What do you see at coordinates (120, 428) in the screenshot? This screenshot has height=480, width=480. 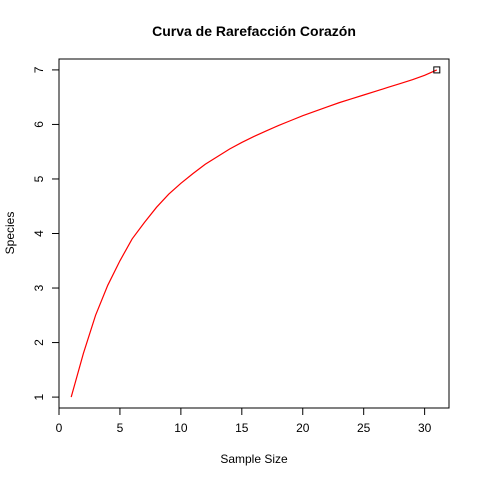 I see `x-tick-label: 5` at bounding box center [120, 428].